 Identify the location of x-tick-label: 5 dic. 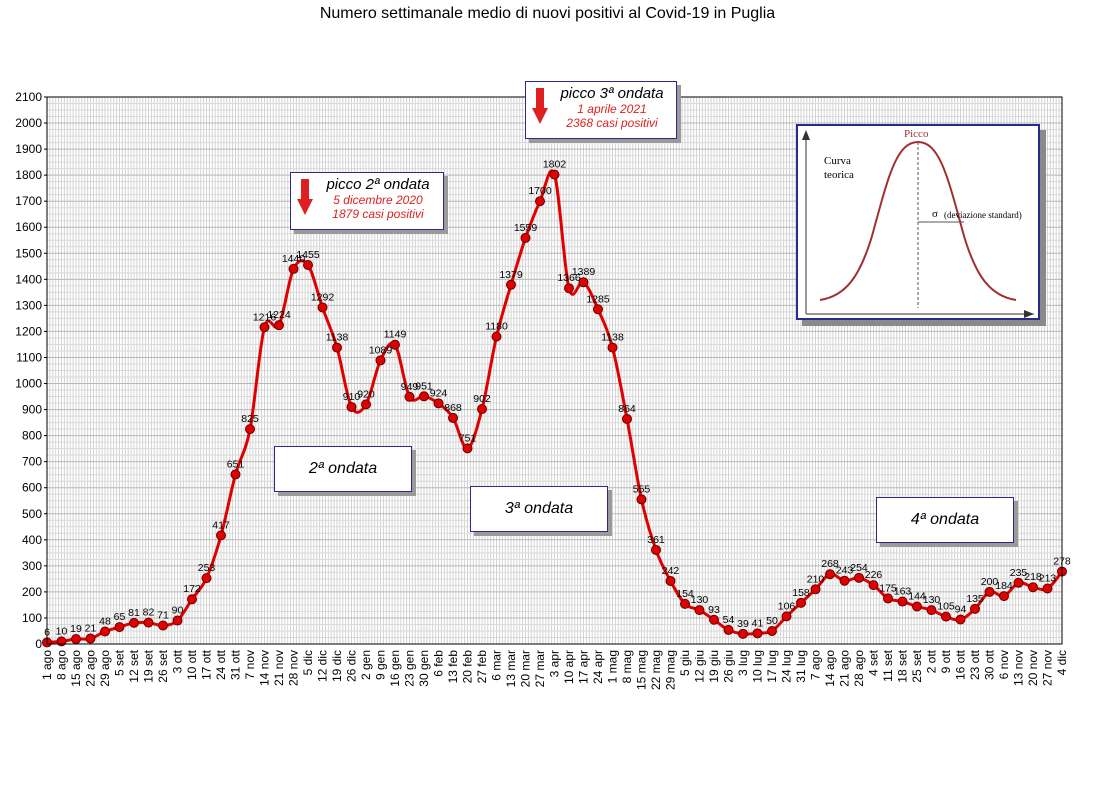
(308, 662).